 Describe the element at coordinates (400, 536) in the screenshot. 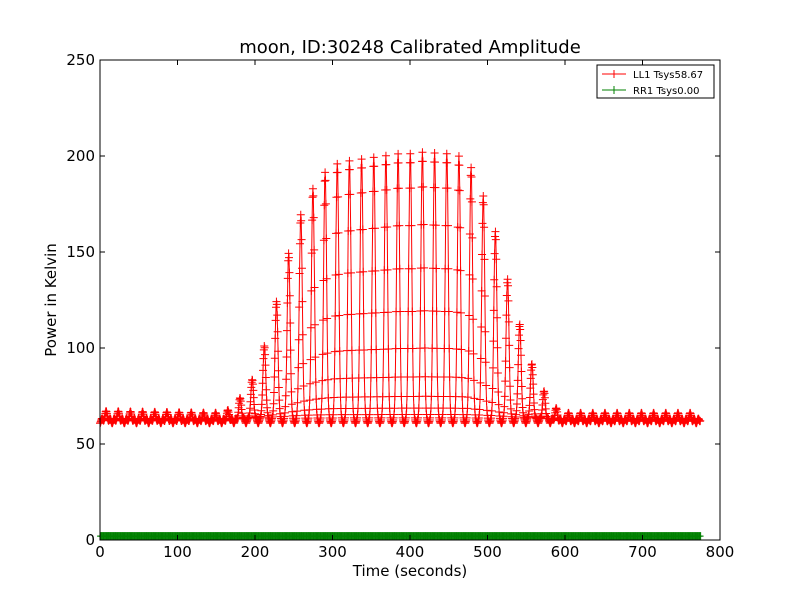

I see `series-markers-rr1` at that location.